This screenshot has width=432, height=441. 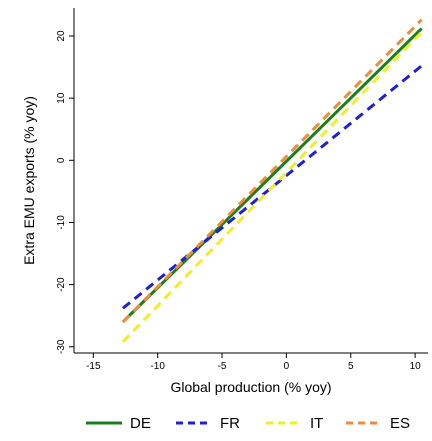 What do you see at coordinates (29, 180) in the screenshot?
I see `y-axis-title: Extra EMU exports (% yoy)` at bounding box center [29, 180].